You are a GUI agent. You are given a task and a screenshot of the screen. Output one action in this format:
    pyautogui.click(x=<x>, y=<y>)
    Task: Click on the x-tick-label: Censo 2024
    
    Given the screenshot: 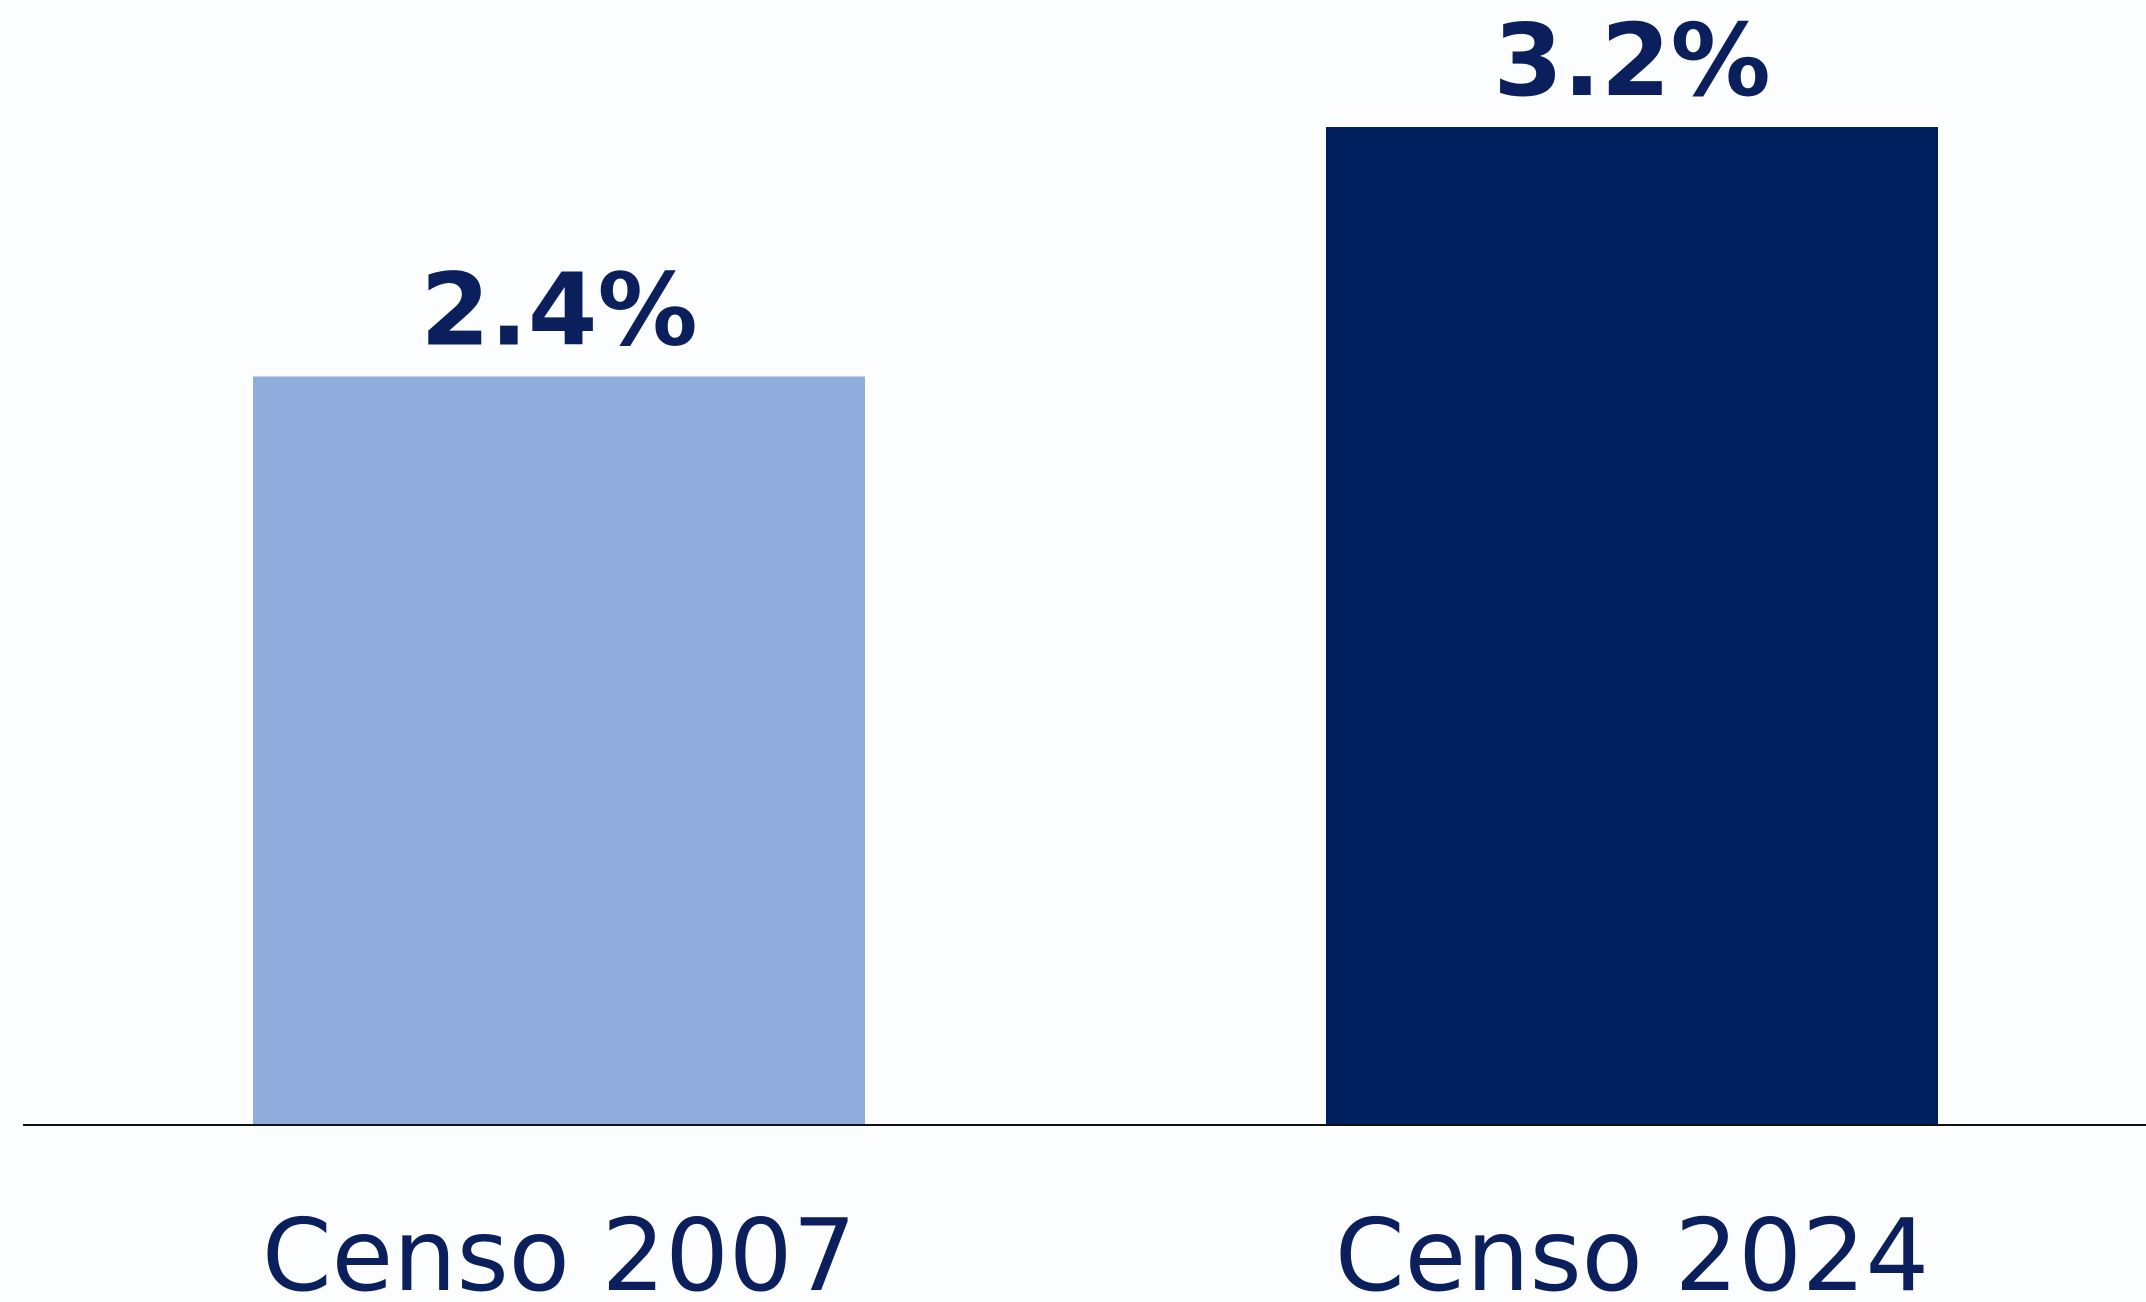 What is the action you would take?
    pyautogui.click(x=1632, y=1249)
    